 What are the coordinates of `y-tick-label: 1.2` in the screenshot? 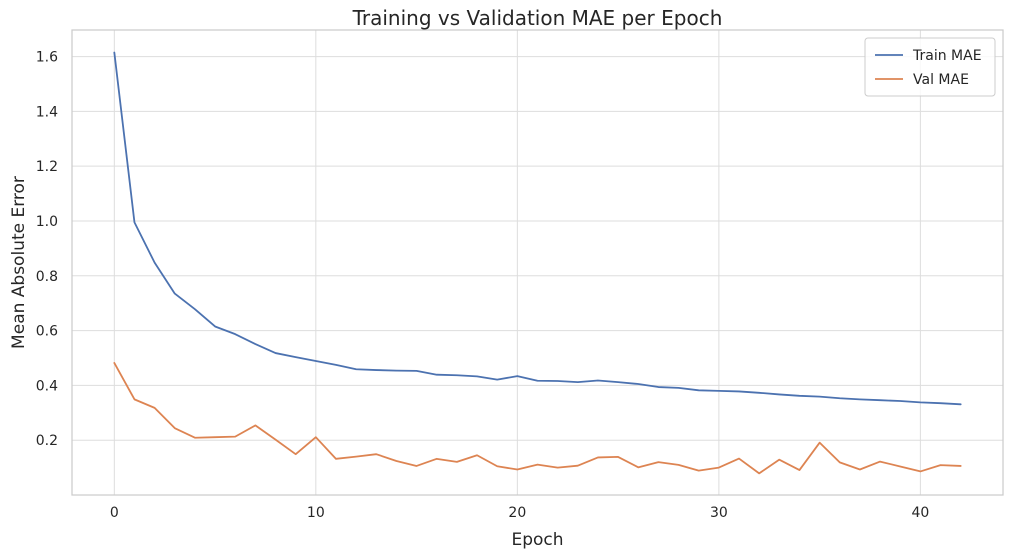 It's located at (47, 167).